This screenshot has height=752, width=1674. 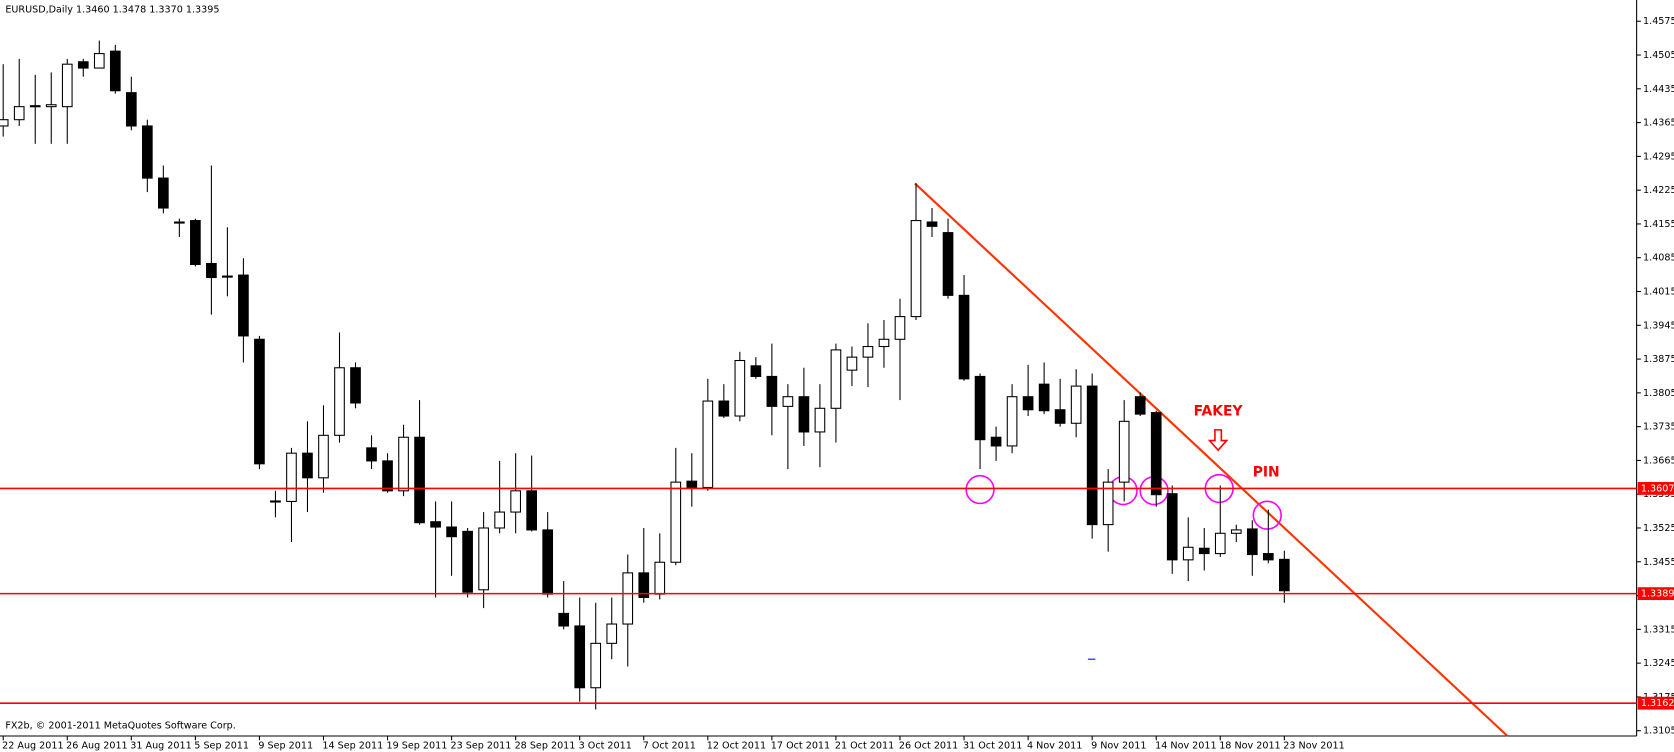 What do you see at coordinates (1185, 746) in the screenshot?
I see `x-tick-label: 14 Nov 2011` at bounding box center [1185, 746].